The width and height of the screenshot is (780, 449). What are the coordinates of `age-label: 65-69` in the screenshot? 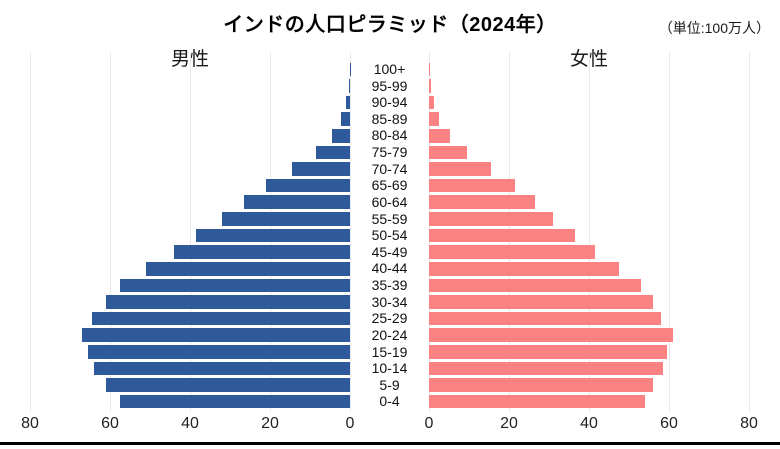 It's located at (389, 185).